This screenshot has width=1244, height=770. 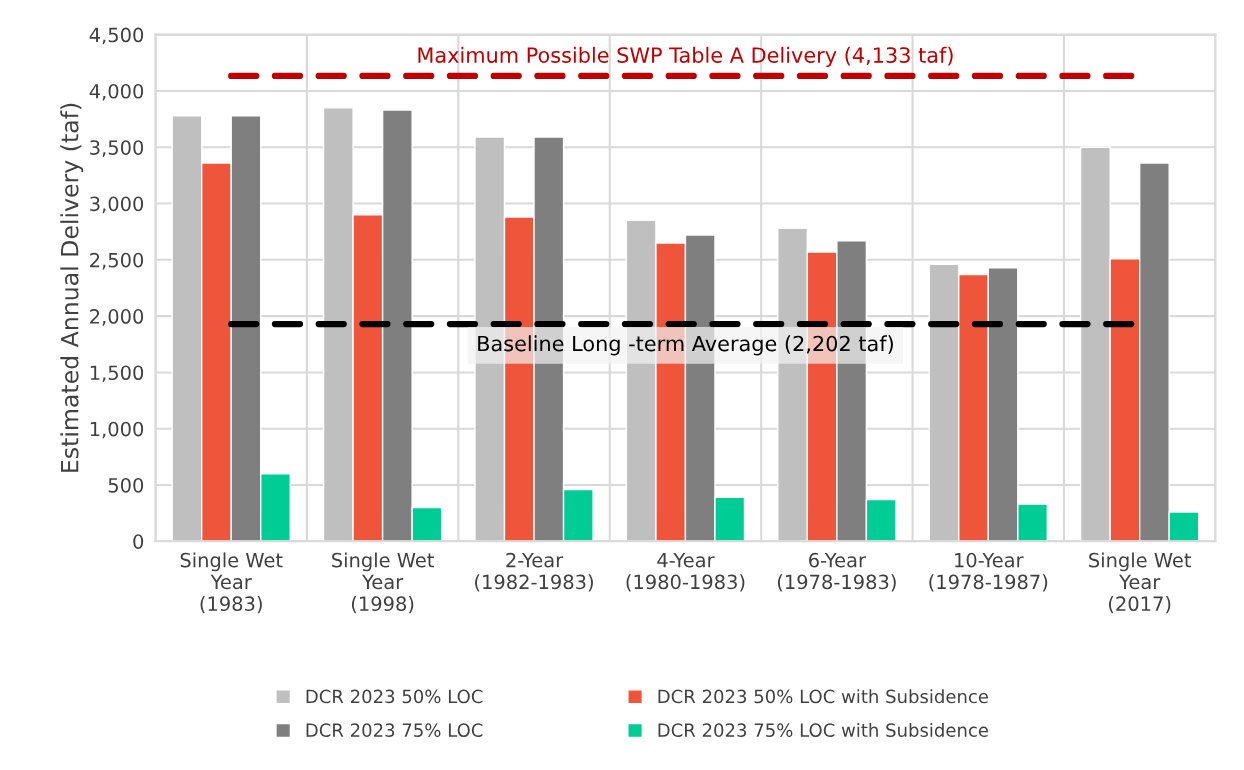 I want to click on x-tick-label: Single Wet Year (1983), so click(x=231, y=583).